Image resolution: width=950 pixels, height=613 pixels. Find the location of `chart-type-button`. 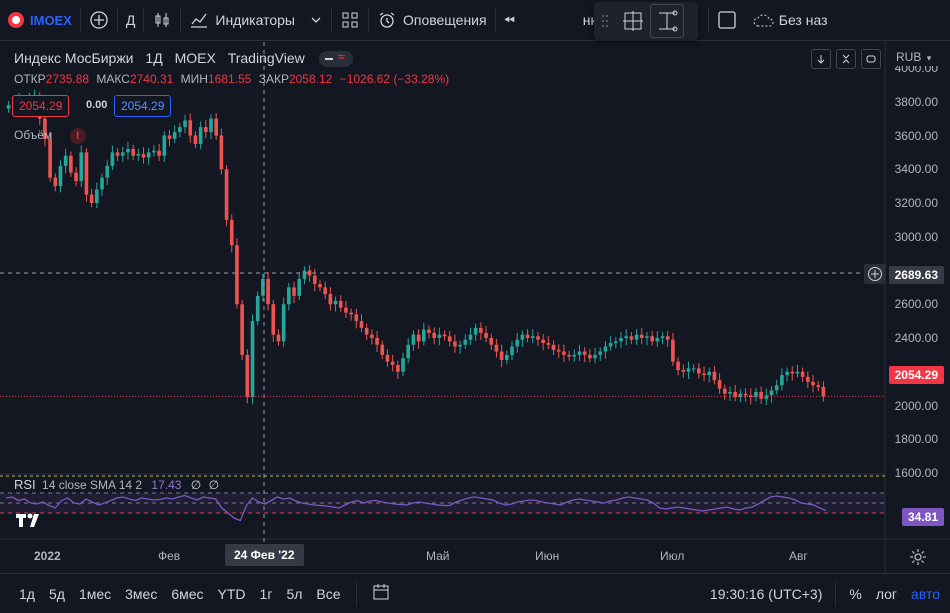

chart-type-button is located at coordinates (162, 20).